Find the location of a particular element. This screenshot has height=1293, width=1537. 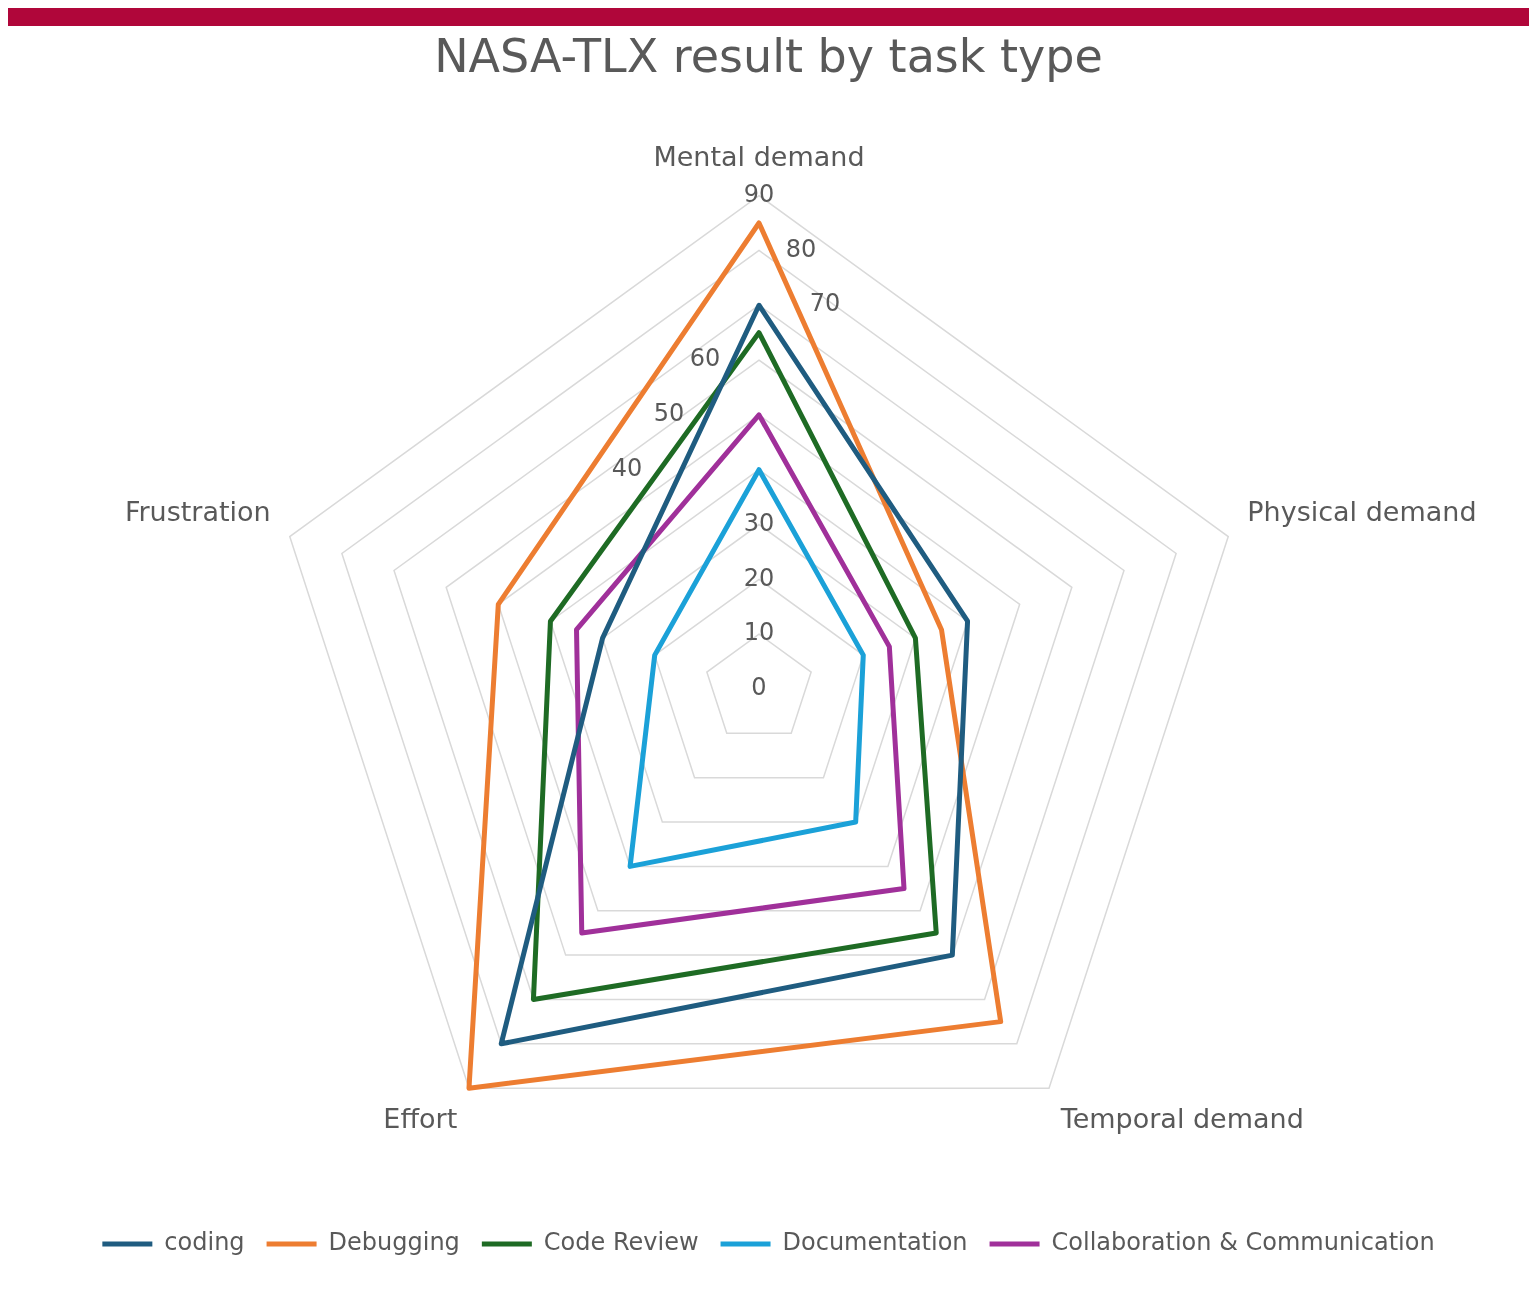

y-tick-label: 0 is located at coordinates (759, 687).